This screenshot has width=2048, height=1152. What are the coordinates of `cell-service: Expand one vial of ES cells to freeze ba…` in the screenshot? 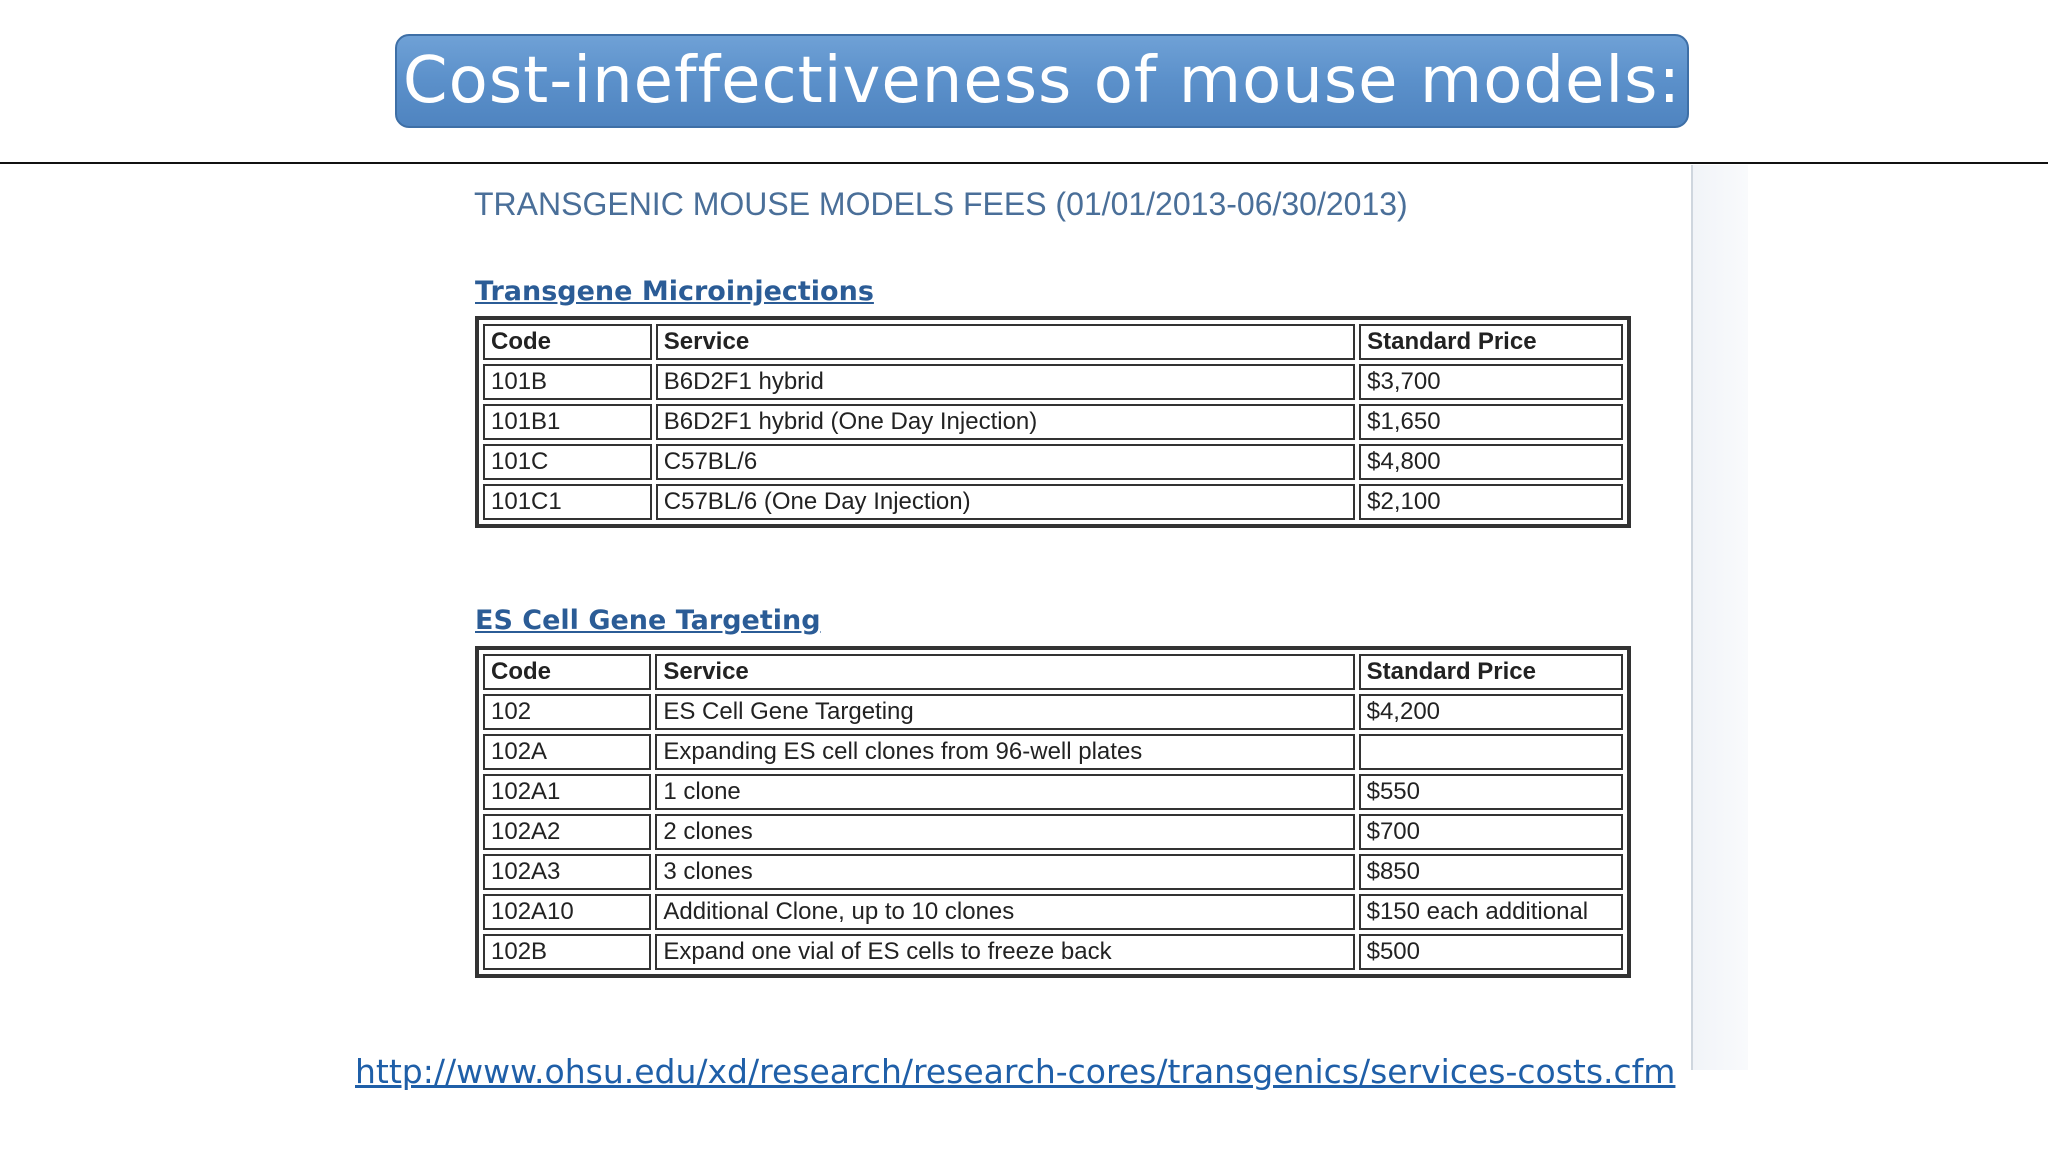 It's located at (1005, 952).